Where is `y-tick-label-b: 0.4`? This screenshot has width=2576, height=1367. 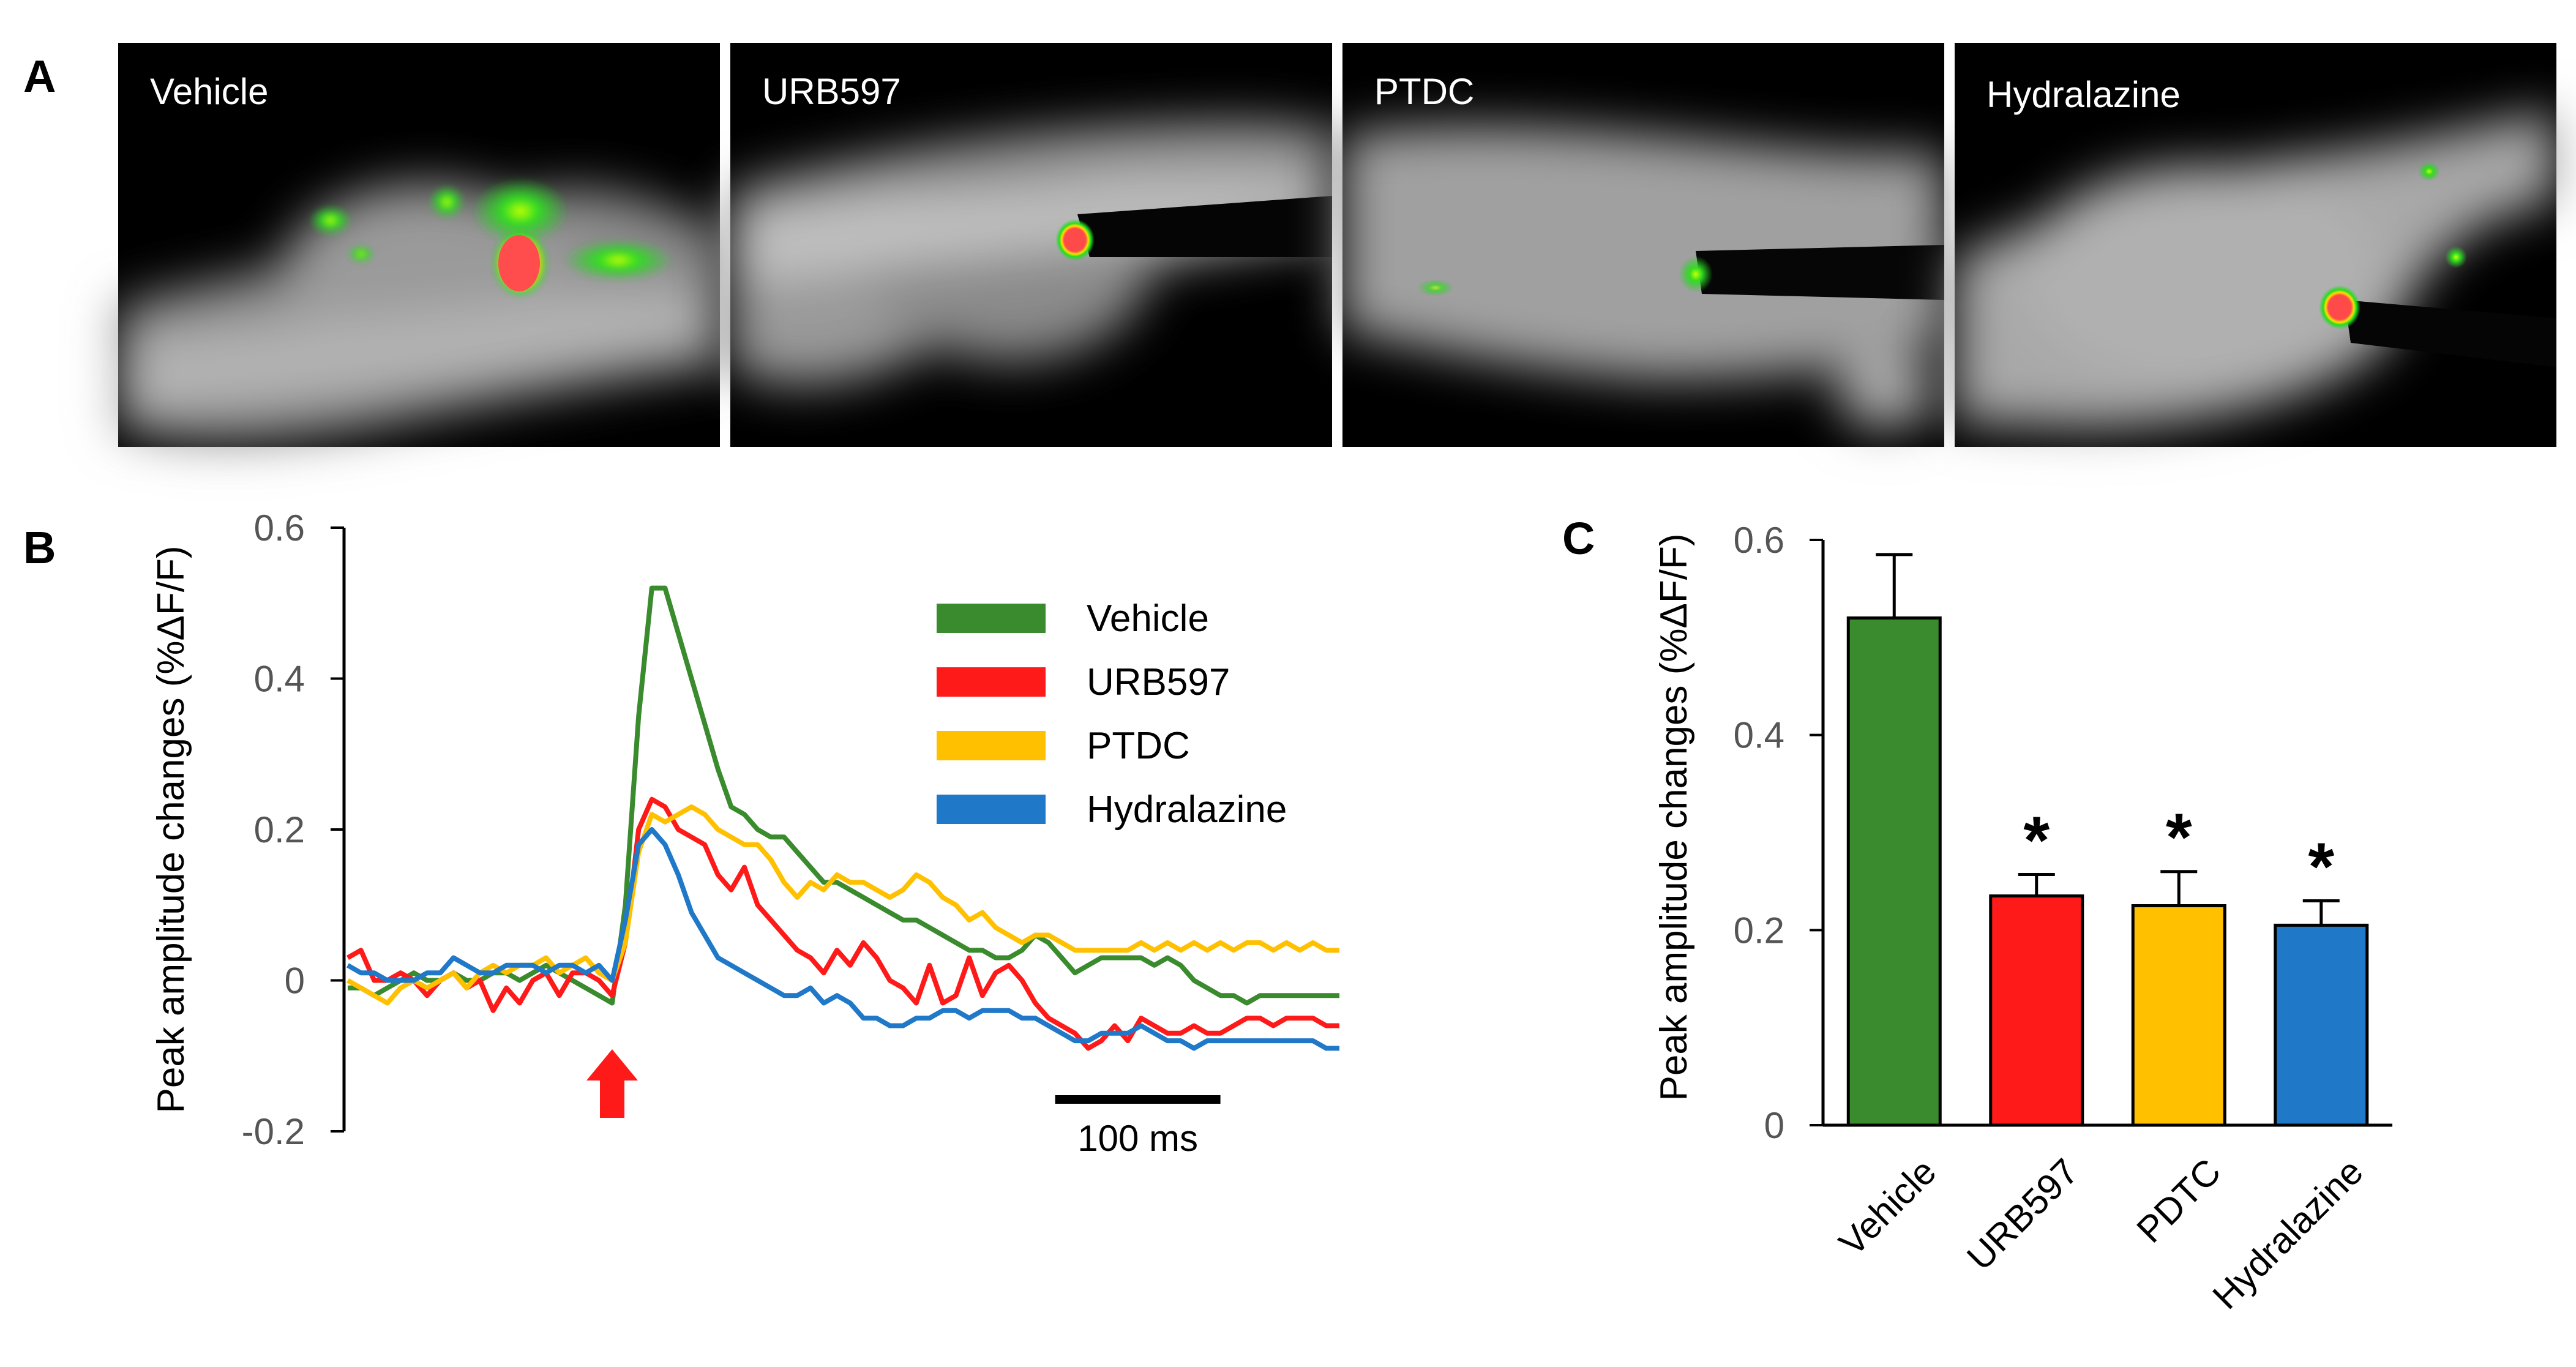
y-tick-label-b: 0.4 is located at coordinates (279, 679).